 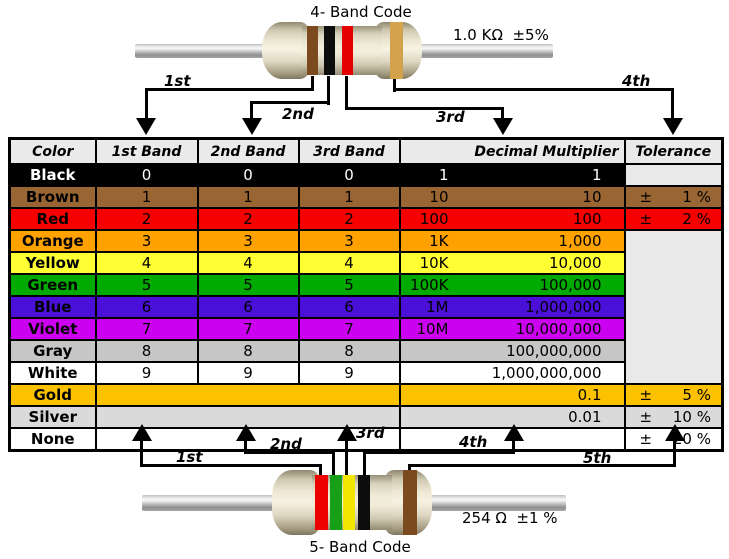 What do you see at coordinates (596, 175) in the screenshot?
I see `multiplier-full: 1` at bounding box center [596, 175].